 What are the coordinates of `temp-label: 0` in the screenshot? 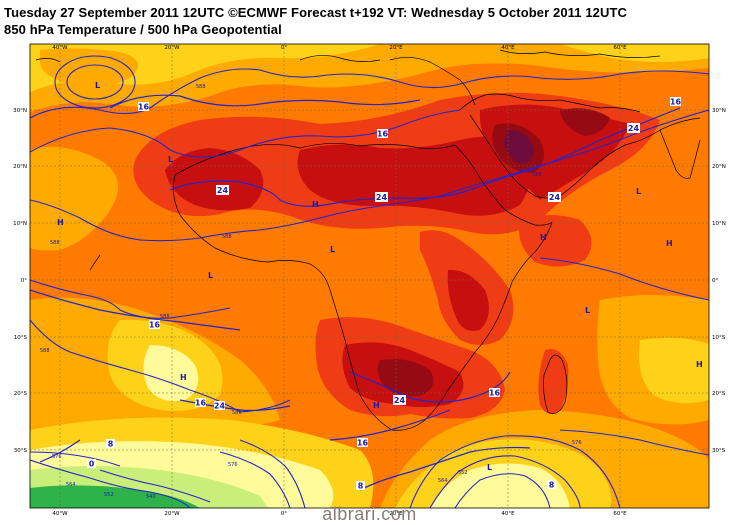 It's located at (91, 464).